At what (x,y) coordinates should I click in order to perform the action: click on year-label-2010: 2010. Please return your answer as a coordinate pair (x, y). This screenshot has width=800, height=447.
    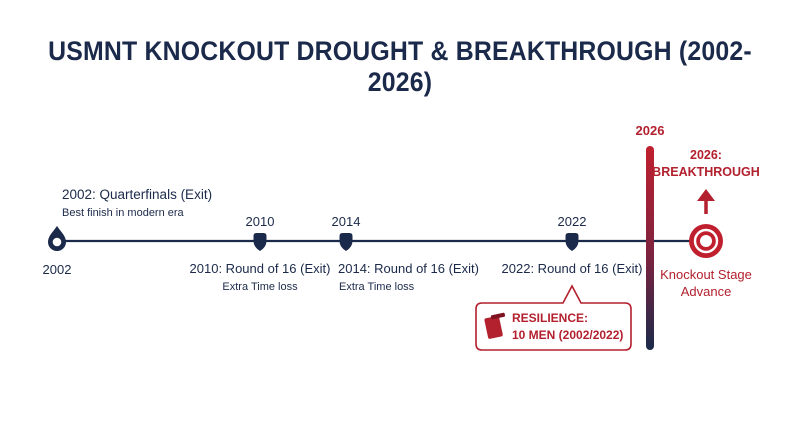
    Looking at the image, I should click on (260, 221).